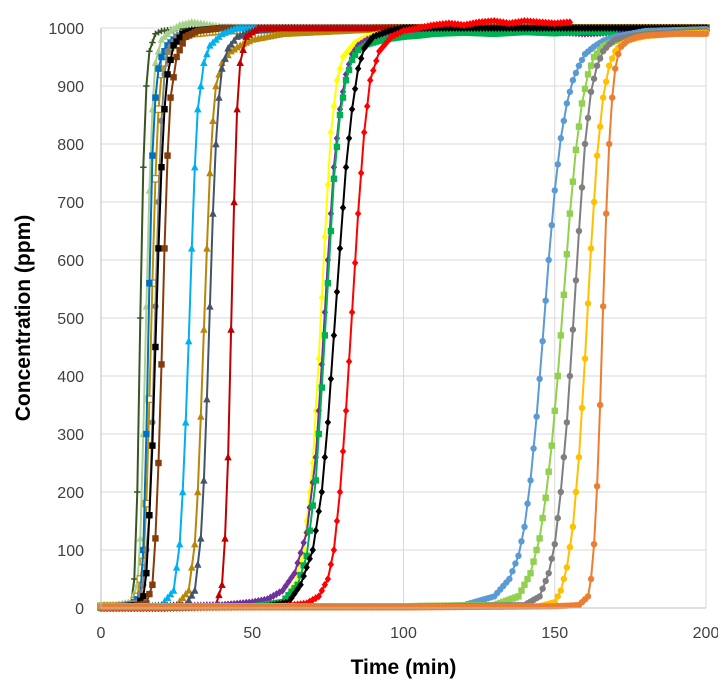 Image resolution: width=718 pixels, height=684 pixels. I want to click on x-tick-label: 50, so click(252, 633).